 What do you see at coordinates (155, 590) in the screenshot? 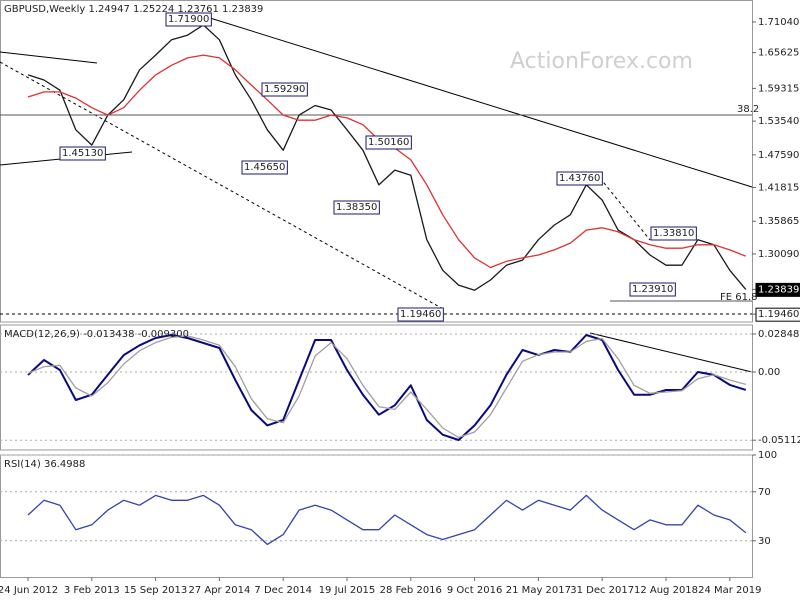
I see `x-tick-label: 15 Sep 2013` at bounding box center [155, 590].